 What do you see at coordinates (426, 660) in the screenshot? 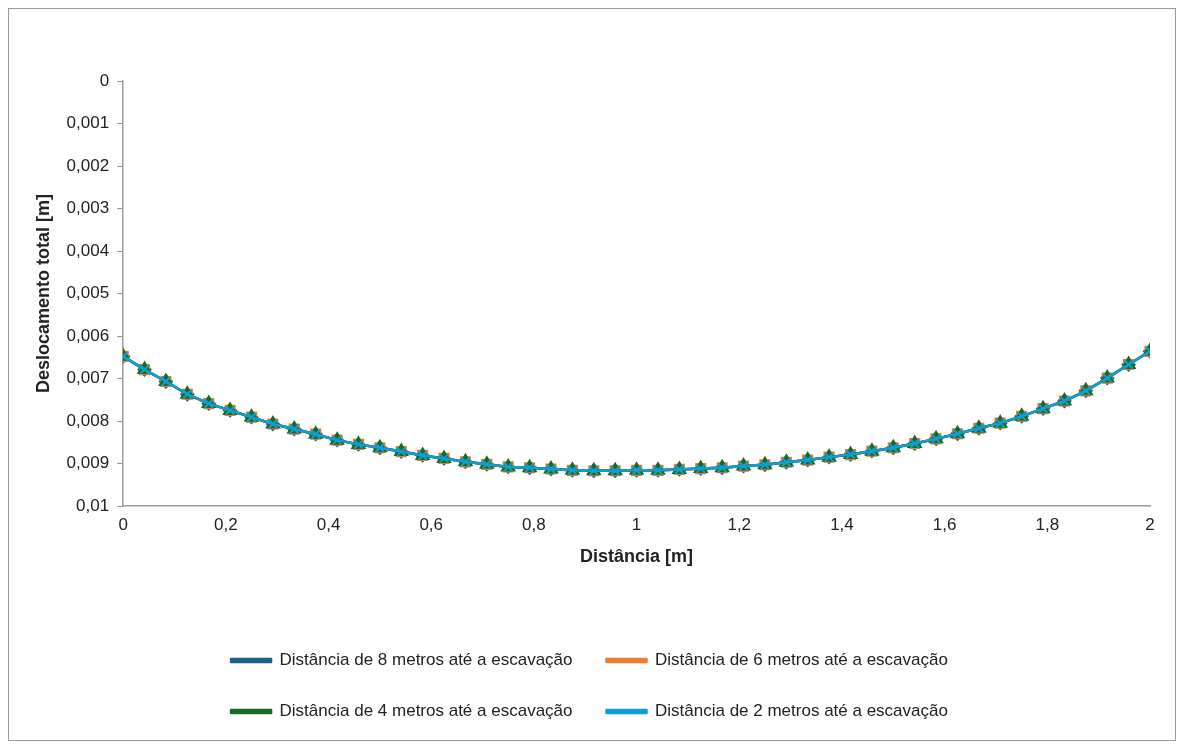
I see `legend-label: Distância de 8 metros até a escavação` at bounding box center [426, 660].